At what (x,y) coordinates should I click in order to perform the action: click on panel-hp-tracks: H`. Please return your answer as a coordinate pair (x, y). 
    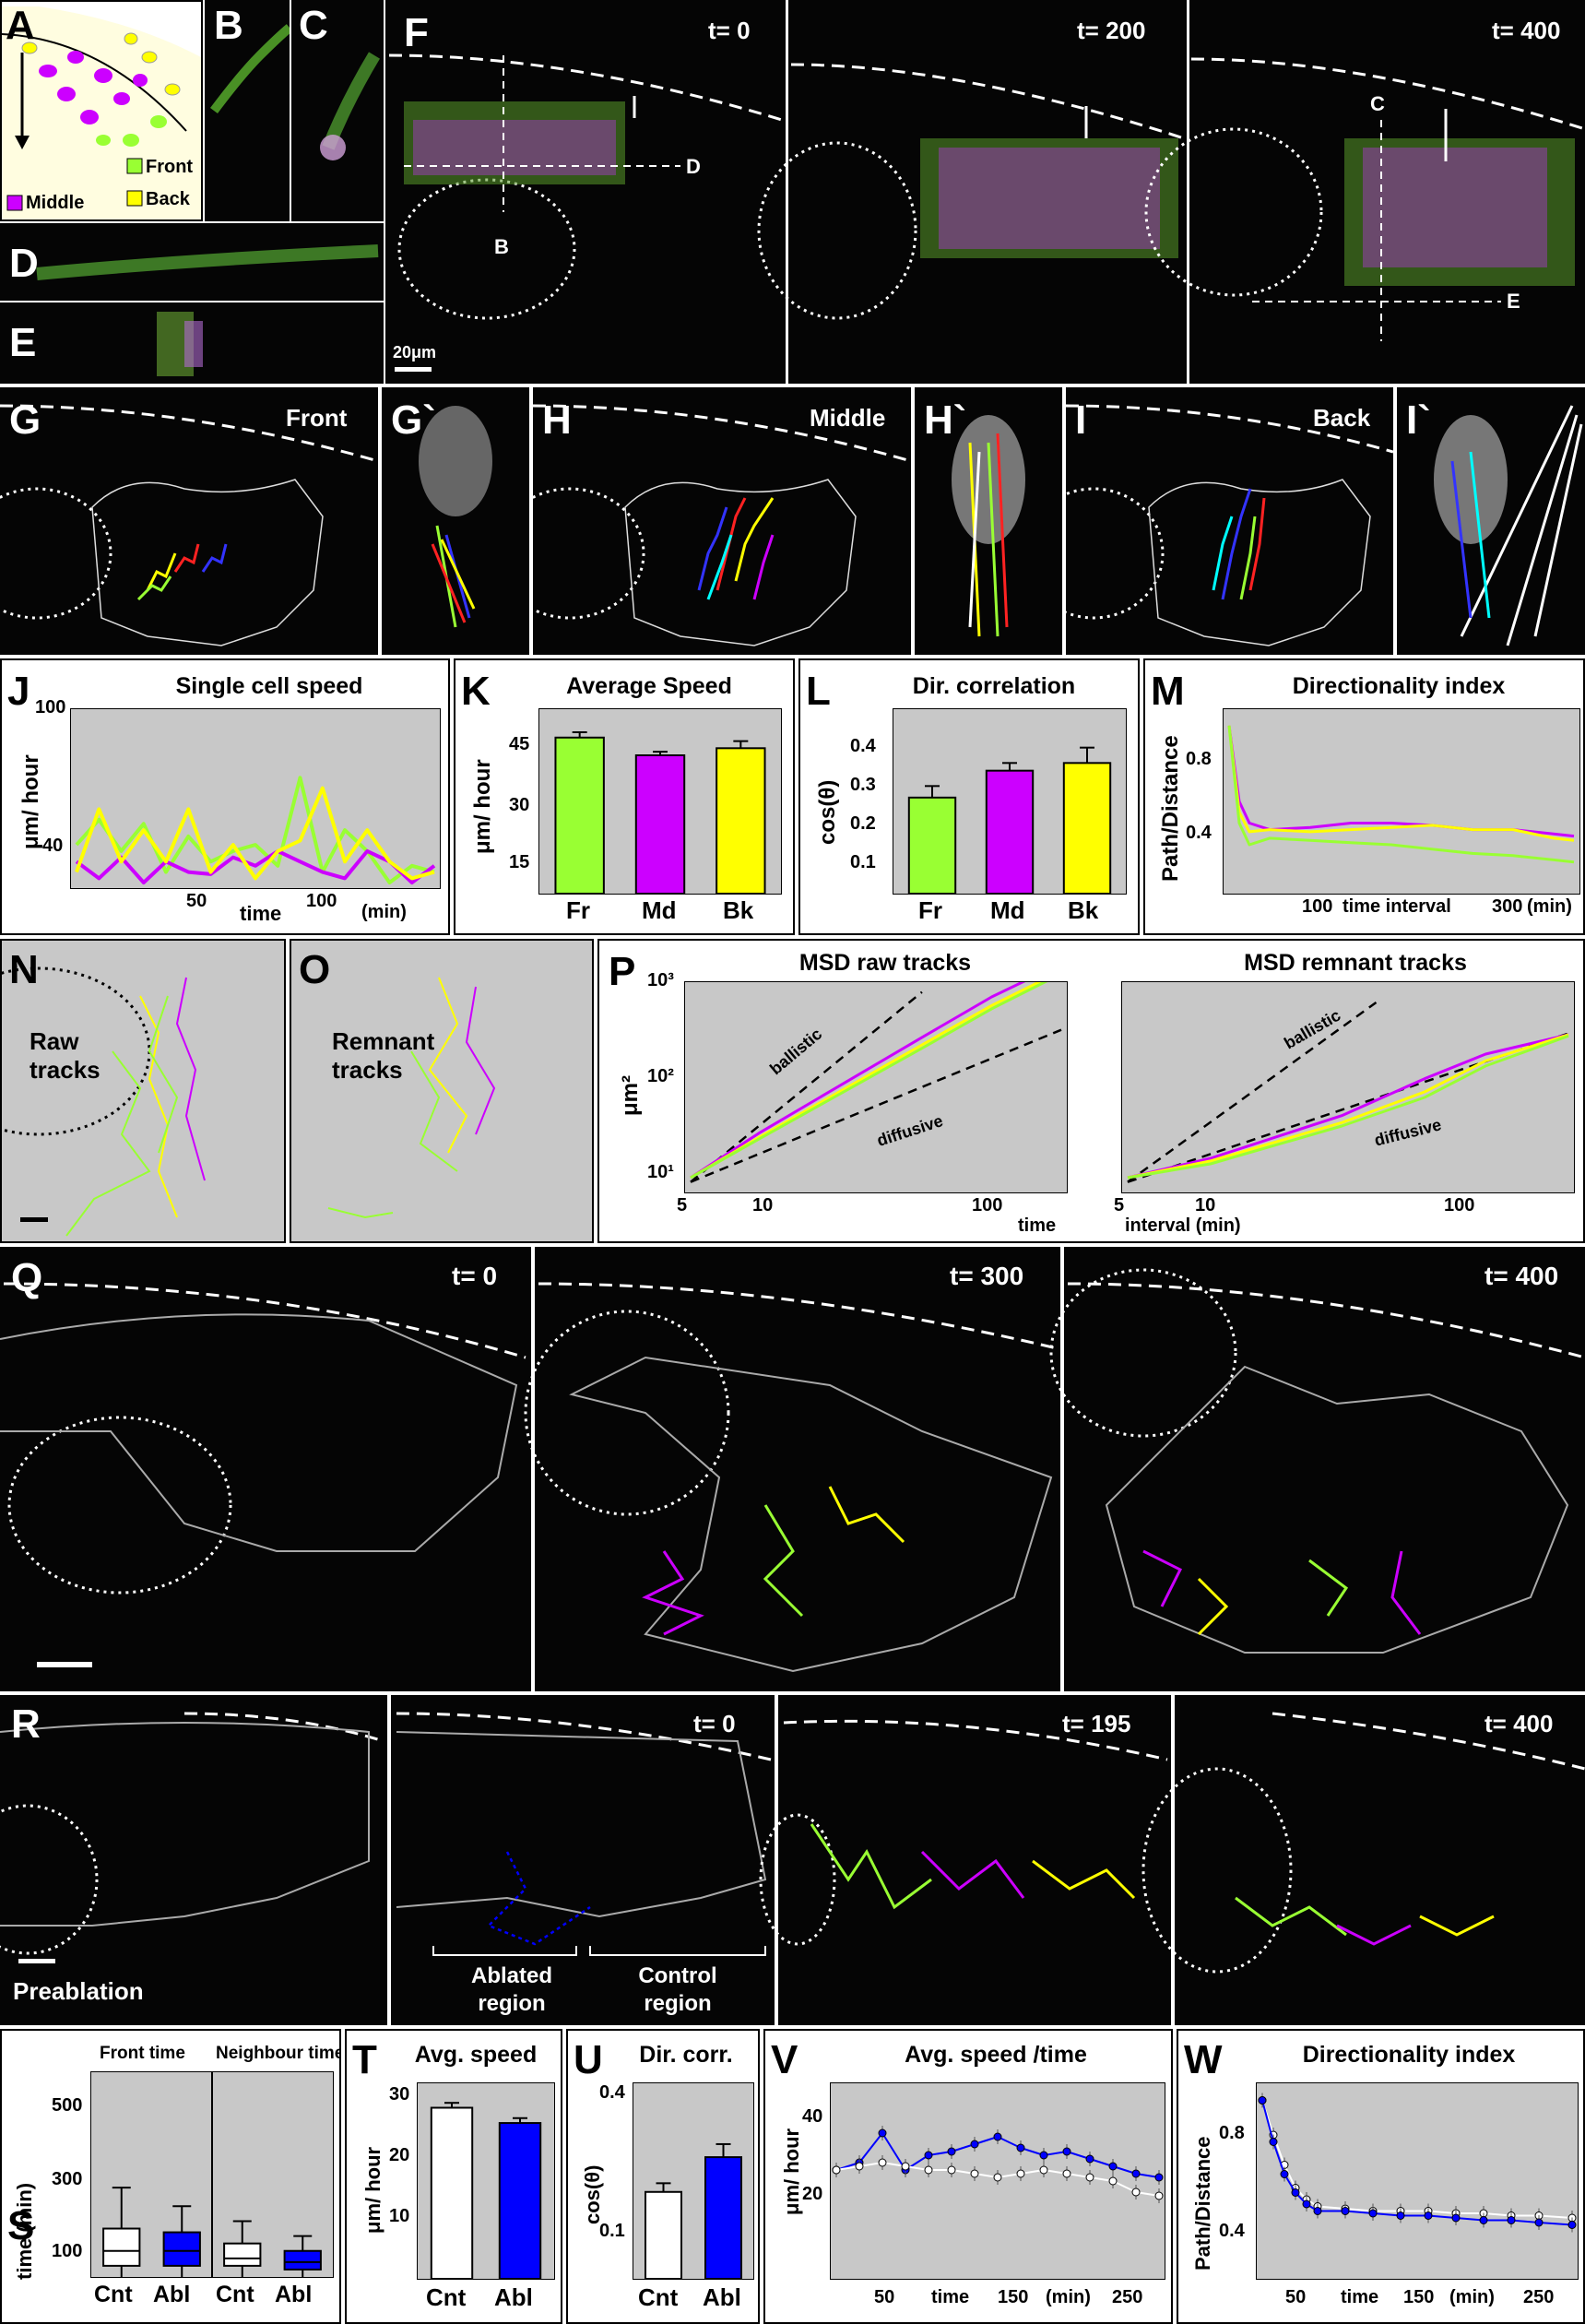
    Looking at the image, I should click on (988, 521).